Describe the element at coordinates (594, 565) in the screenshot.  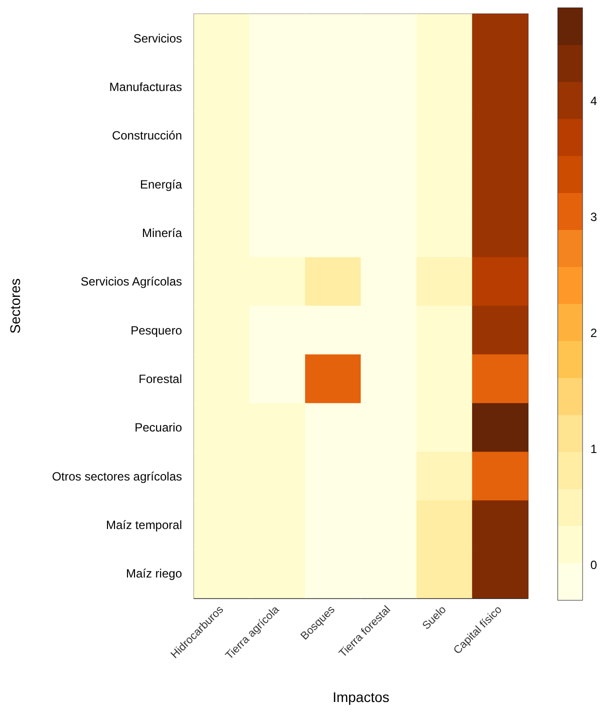
I see `color-bar-label: 0` at that location.